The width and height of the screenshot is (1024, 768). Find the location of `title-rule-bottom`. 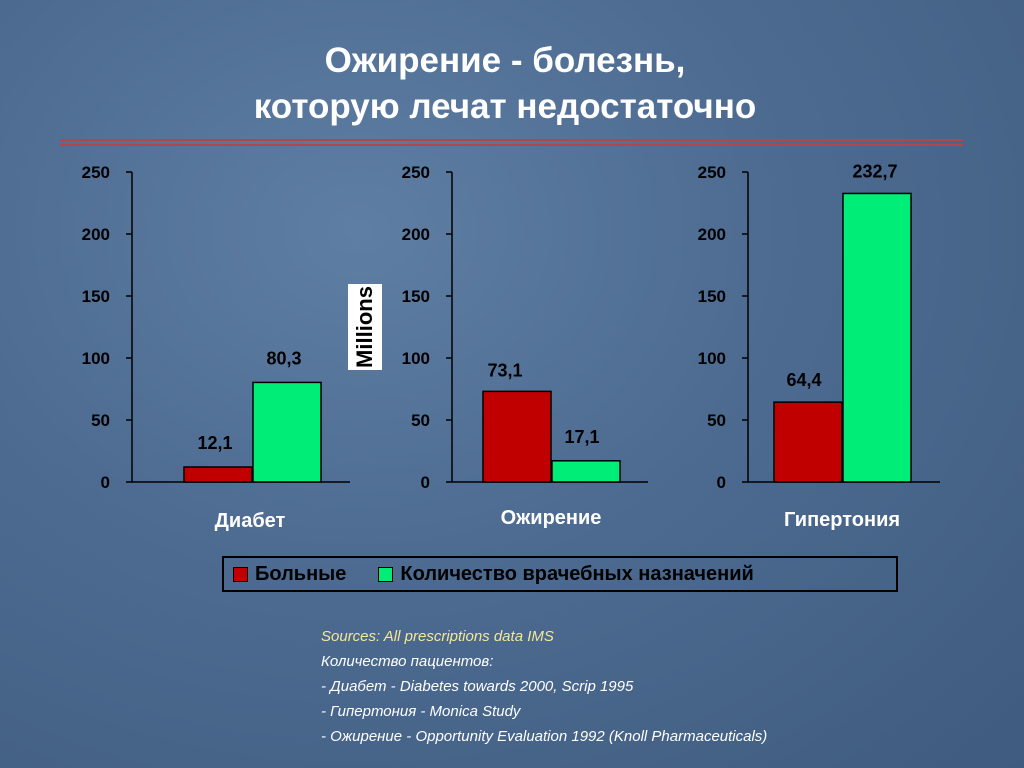

title-rule-bottom is located at coordinates (511, 145).